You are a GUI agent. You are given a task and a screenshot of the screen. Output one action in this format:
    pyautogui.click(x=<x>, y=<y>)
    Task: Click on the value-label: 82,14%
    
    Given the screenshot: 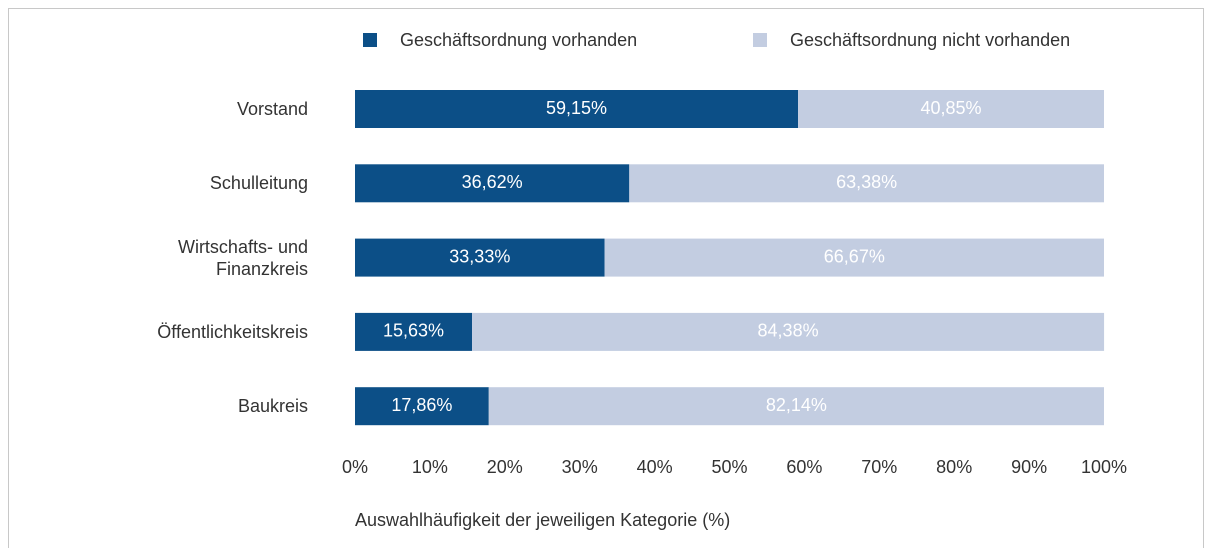 What is the action you would take?
    pyautogui.click(x=796, y=405)
    